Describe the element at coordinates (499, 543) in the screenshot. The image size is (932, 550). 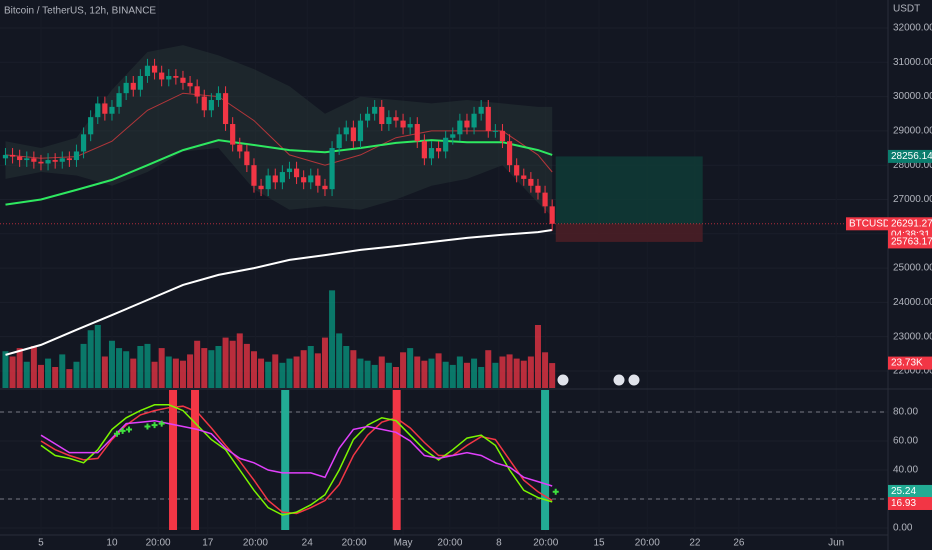
I see `x-tick-label: 8` at that location.